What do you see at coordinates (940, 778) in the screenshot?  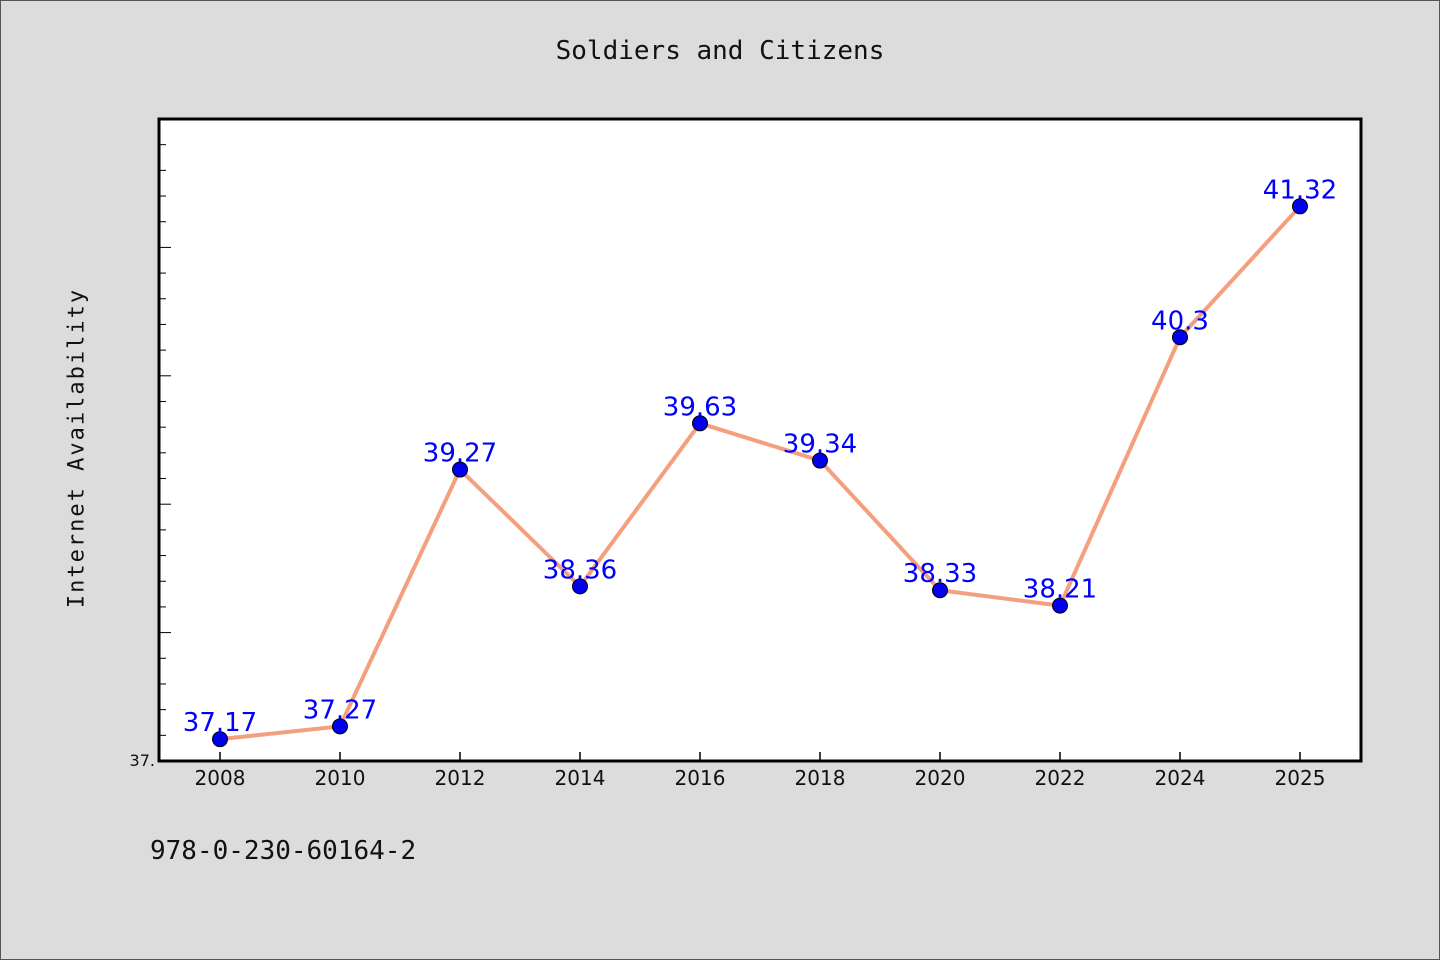 I see `x-tick-label: 2020` at bounding box center [940, 778].